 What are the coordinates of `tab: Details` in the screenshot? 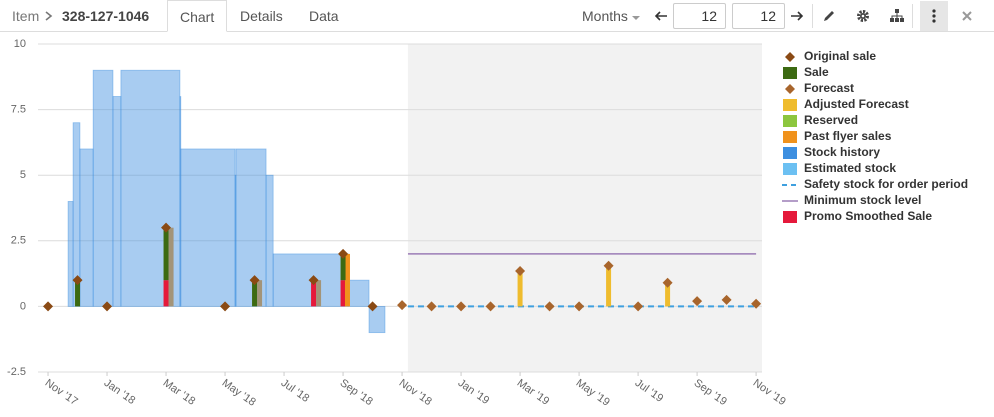 It's located at (261, 16).